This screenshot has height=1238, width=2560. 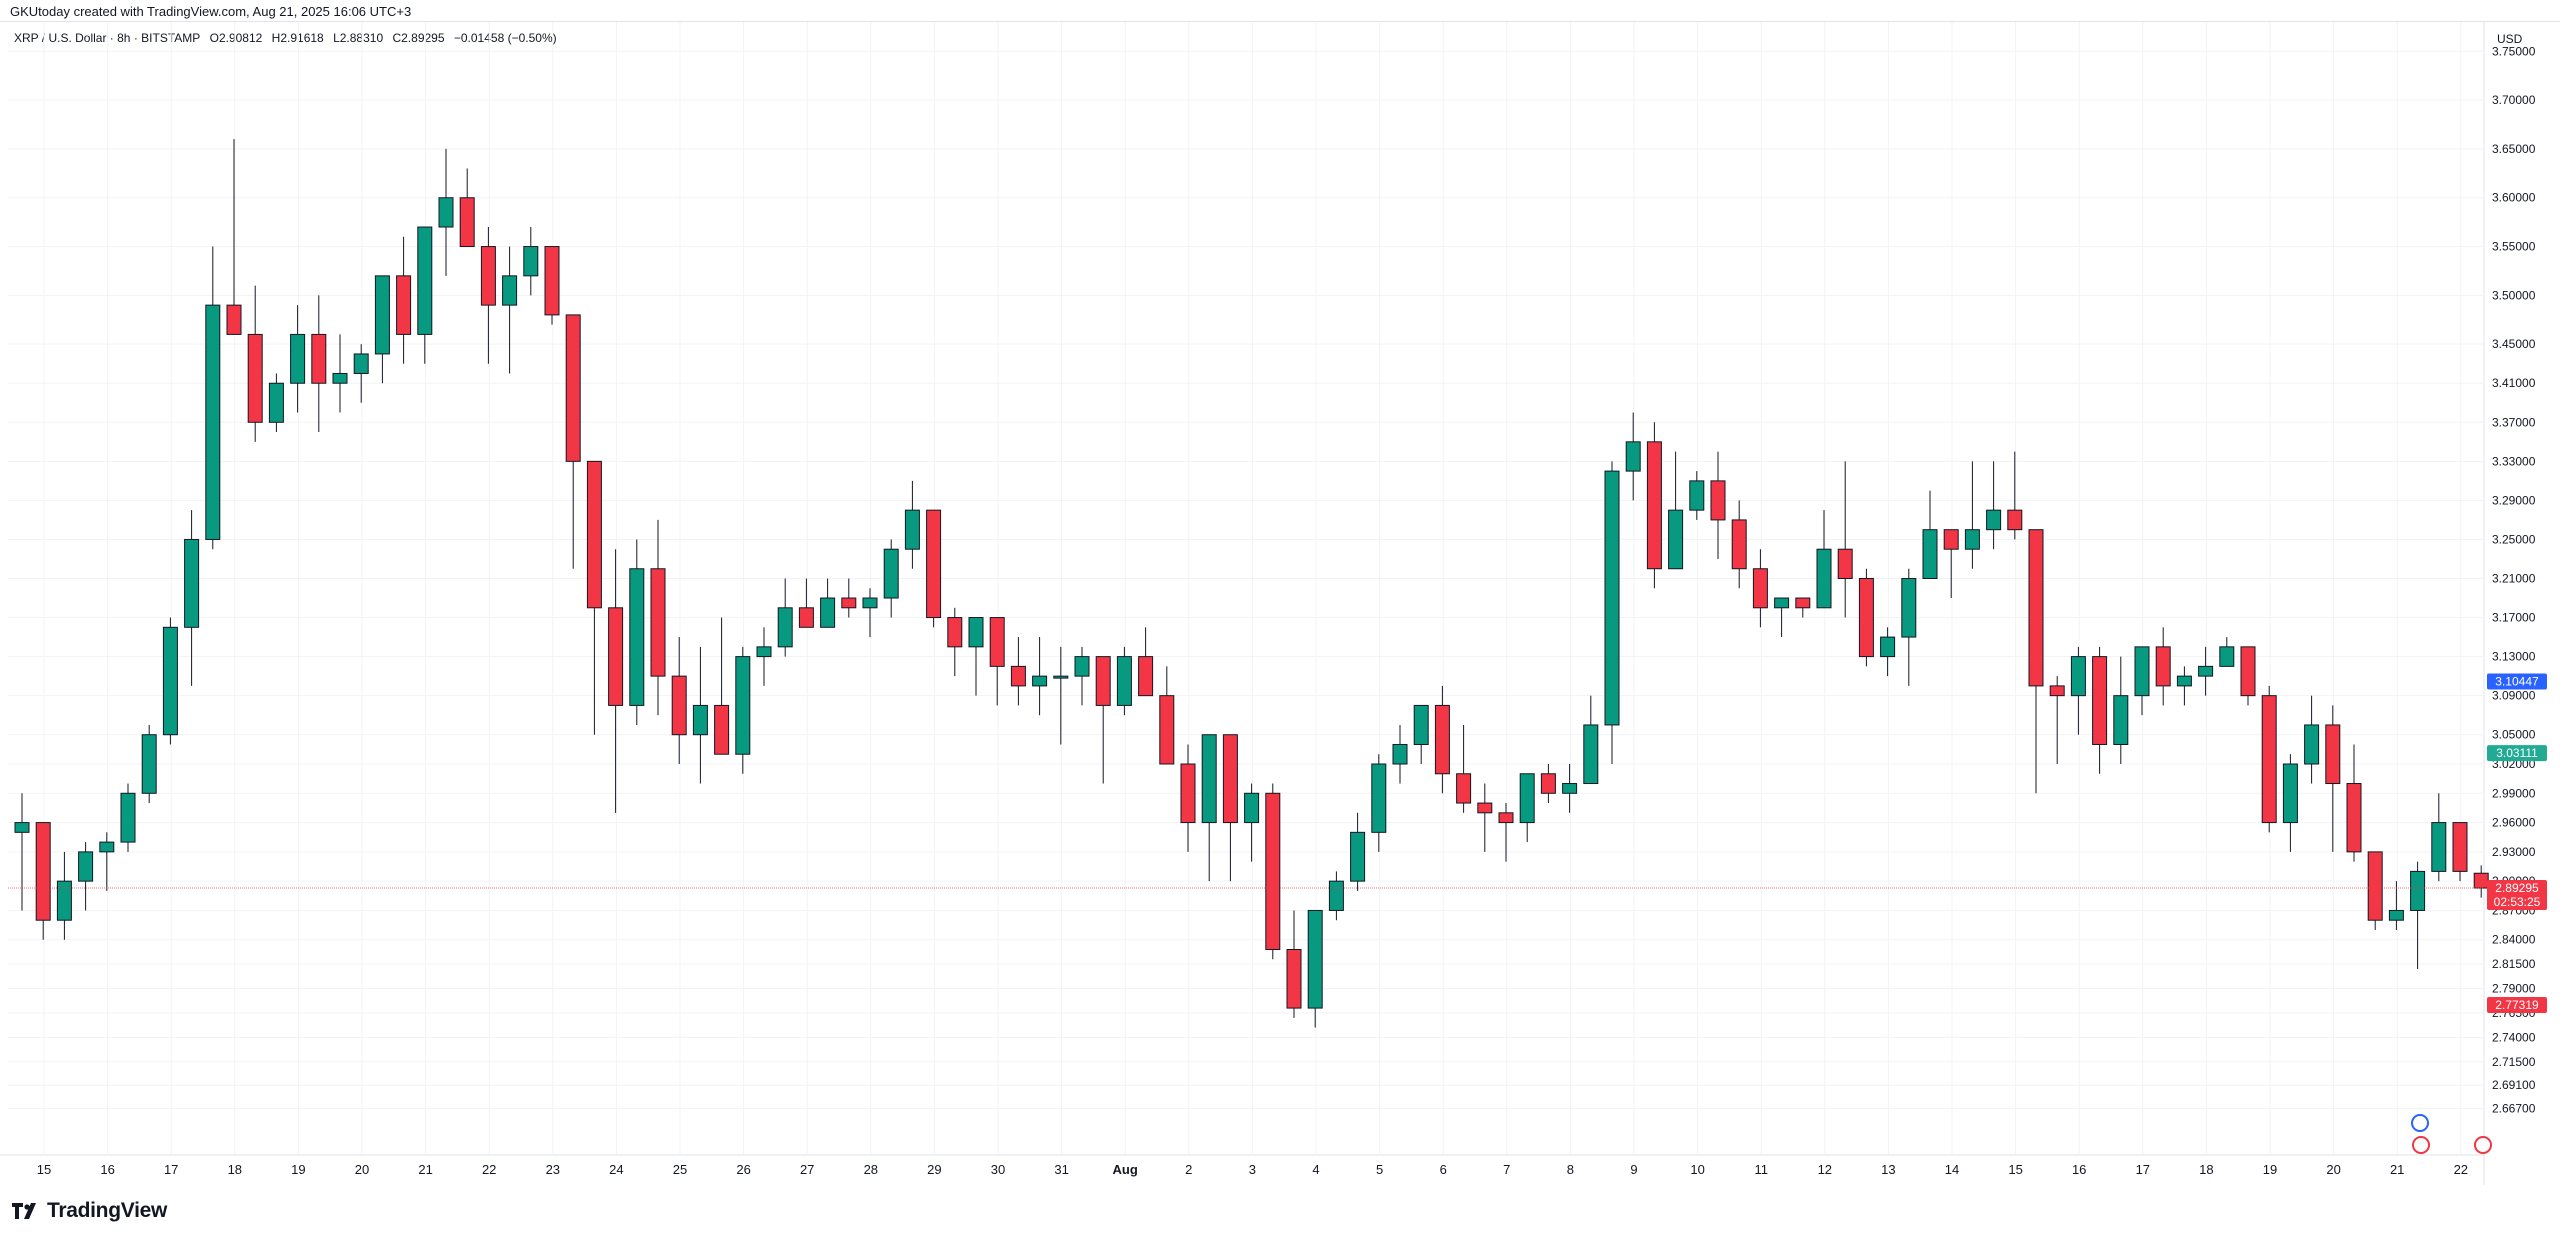 I want to click on y-tick-label: 3.70000, so click(x=2514, y=100).